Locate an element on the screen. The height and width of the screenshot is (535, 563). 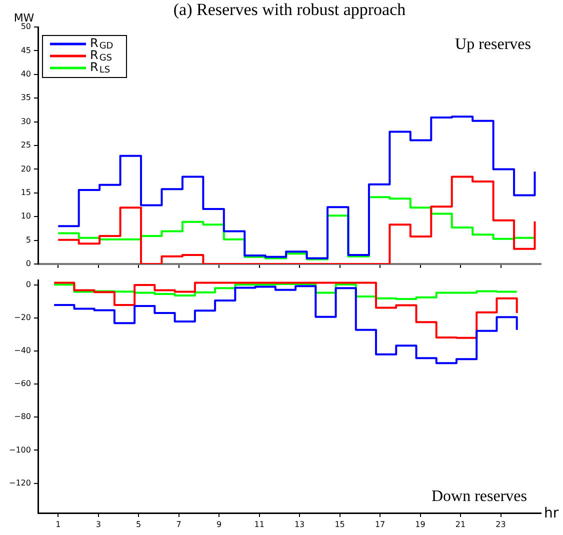
y-tick-label: −20 is located at coordinates (22, 317).